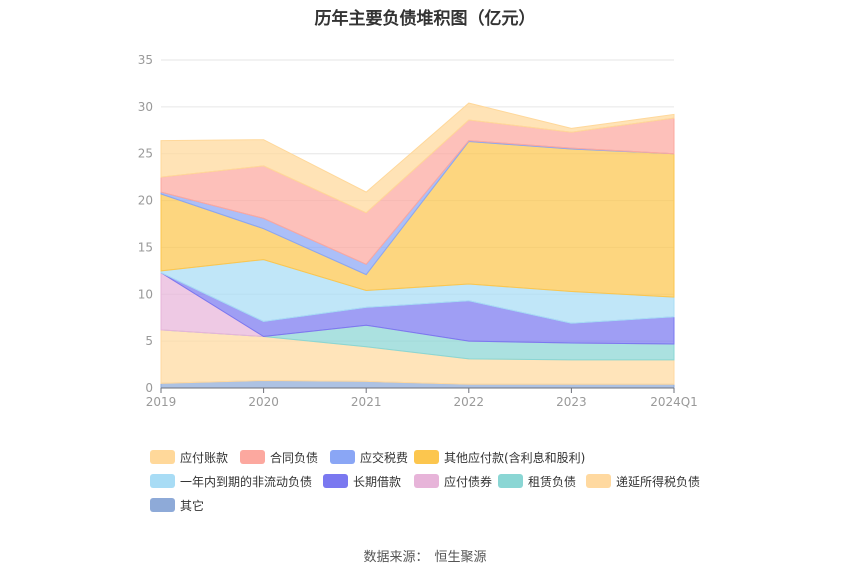  I want to click on y-tick-label: 10, so click(145, 294).